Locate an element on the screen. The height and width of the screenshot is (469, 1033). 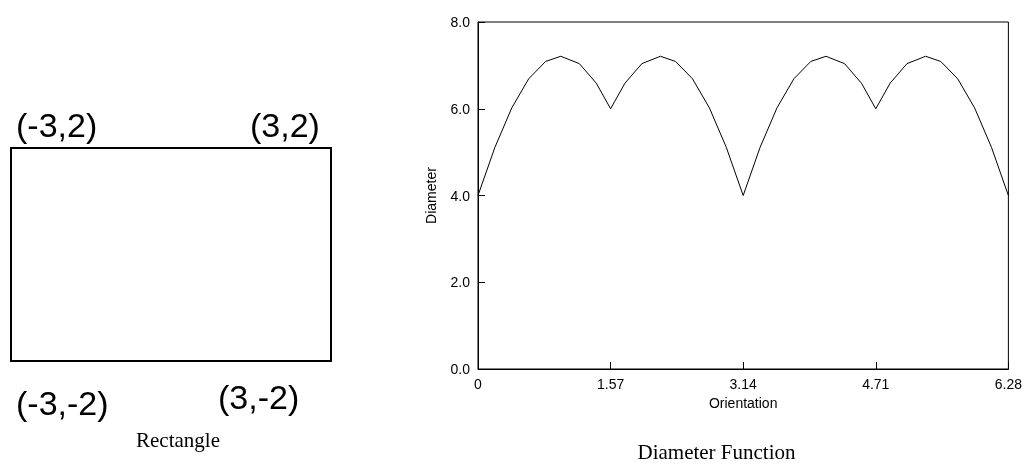
text: Rectangle is located at coordinates (178, 440).